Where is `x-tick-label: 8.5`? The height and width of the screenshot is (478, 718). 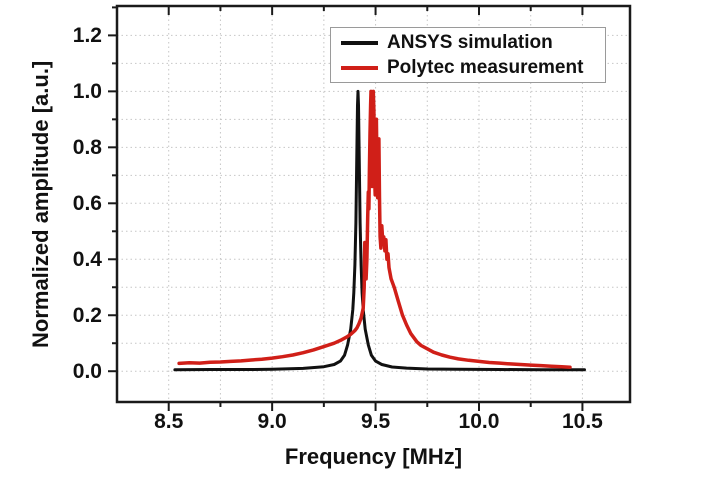
x-tick-label: 8.5 is located at coordinates (169, 421).